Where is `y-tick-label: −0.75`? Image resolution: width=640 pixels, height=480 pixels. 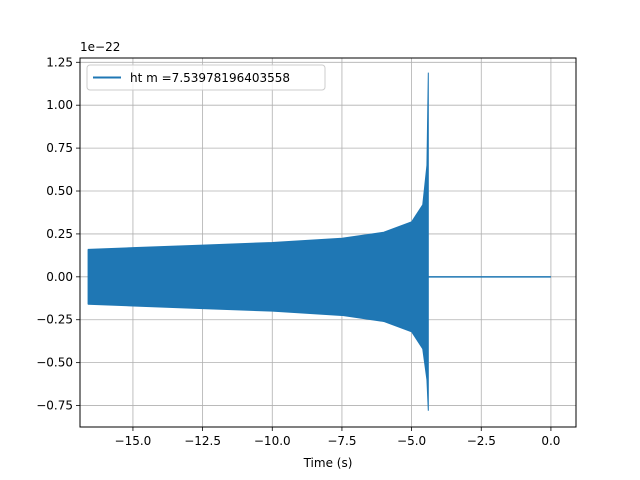
y-tick-label: −0.75 is located at coordinates (54, 406).